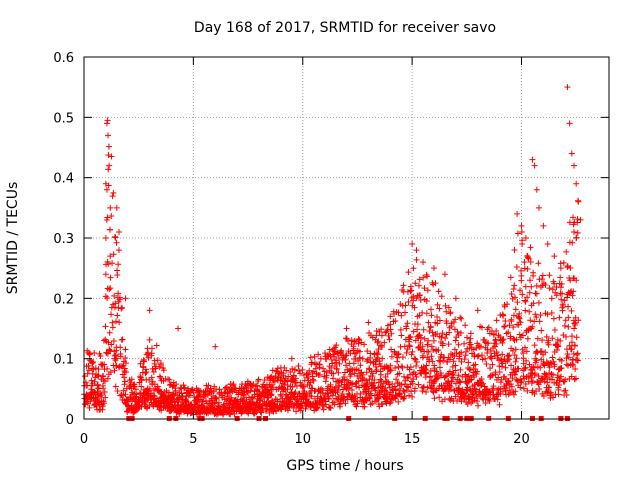 This screenshot has height=480, width=640. What do you see at coordinates (302, 439) in the screenshot?
I see `x-tick-label: 10` at bounding box center [302, 439].